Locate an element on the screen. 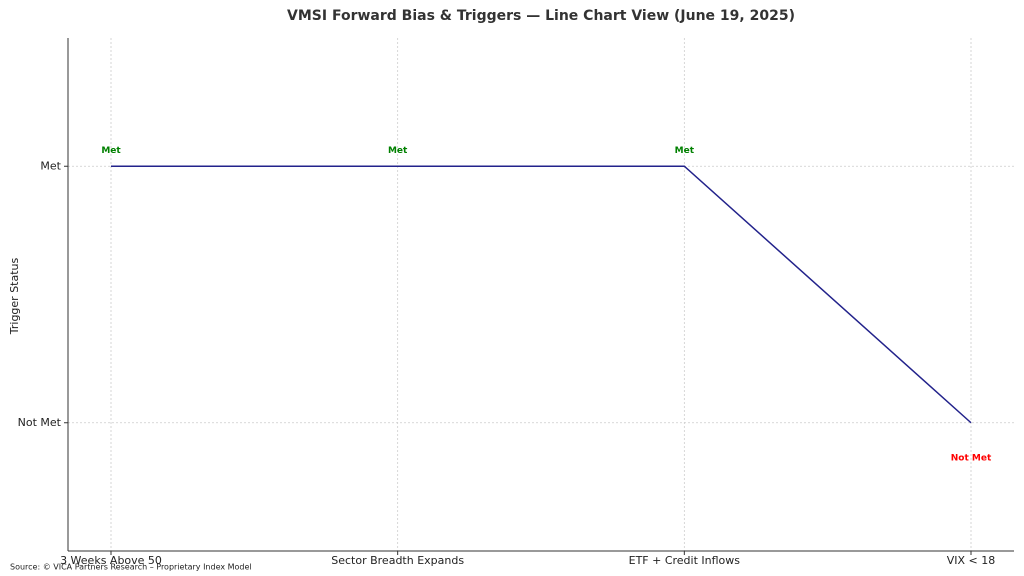 This screenshot has height=576, width=1024. data-label: Not Met is located at coordinates (971, 458).